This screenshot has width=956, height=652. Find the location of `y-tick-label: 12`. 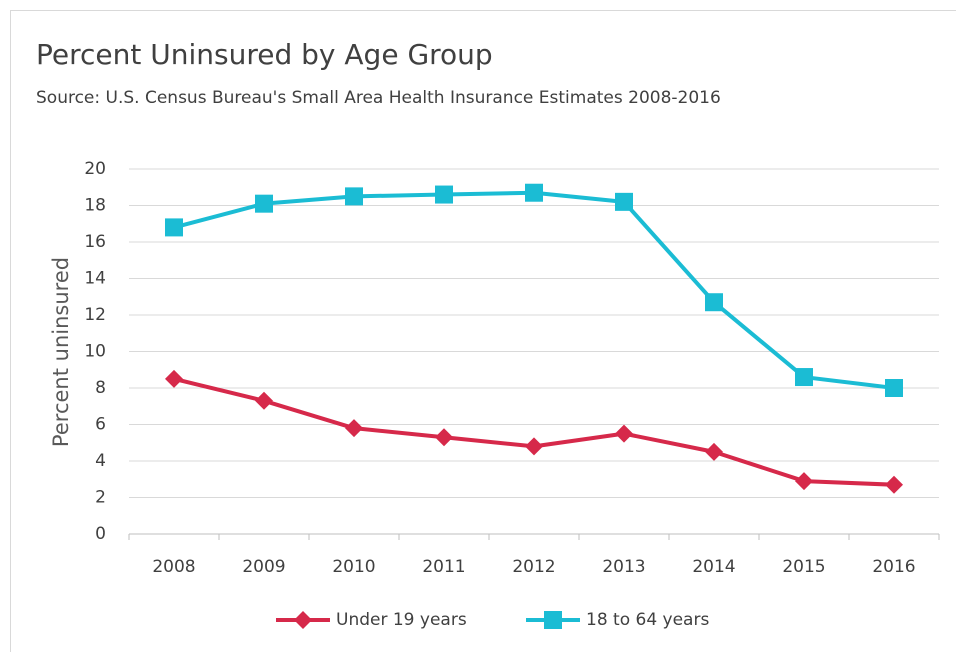

y-tick-label: 12 is located at coordinates (95, 315).